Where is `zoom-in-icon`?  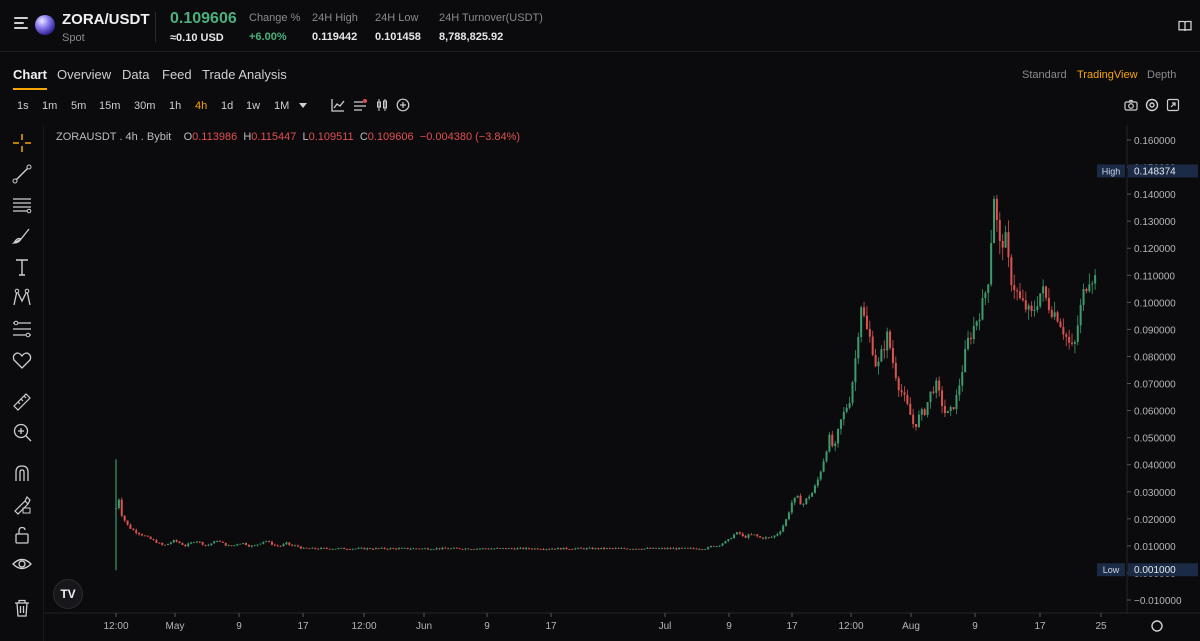
zoom-in-icon is located at coordinates (22, 432).